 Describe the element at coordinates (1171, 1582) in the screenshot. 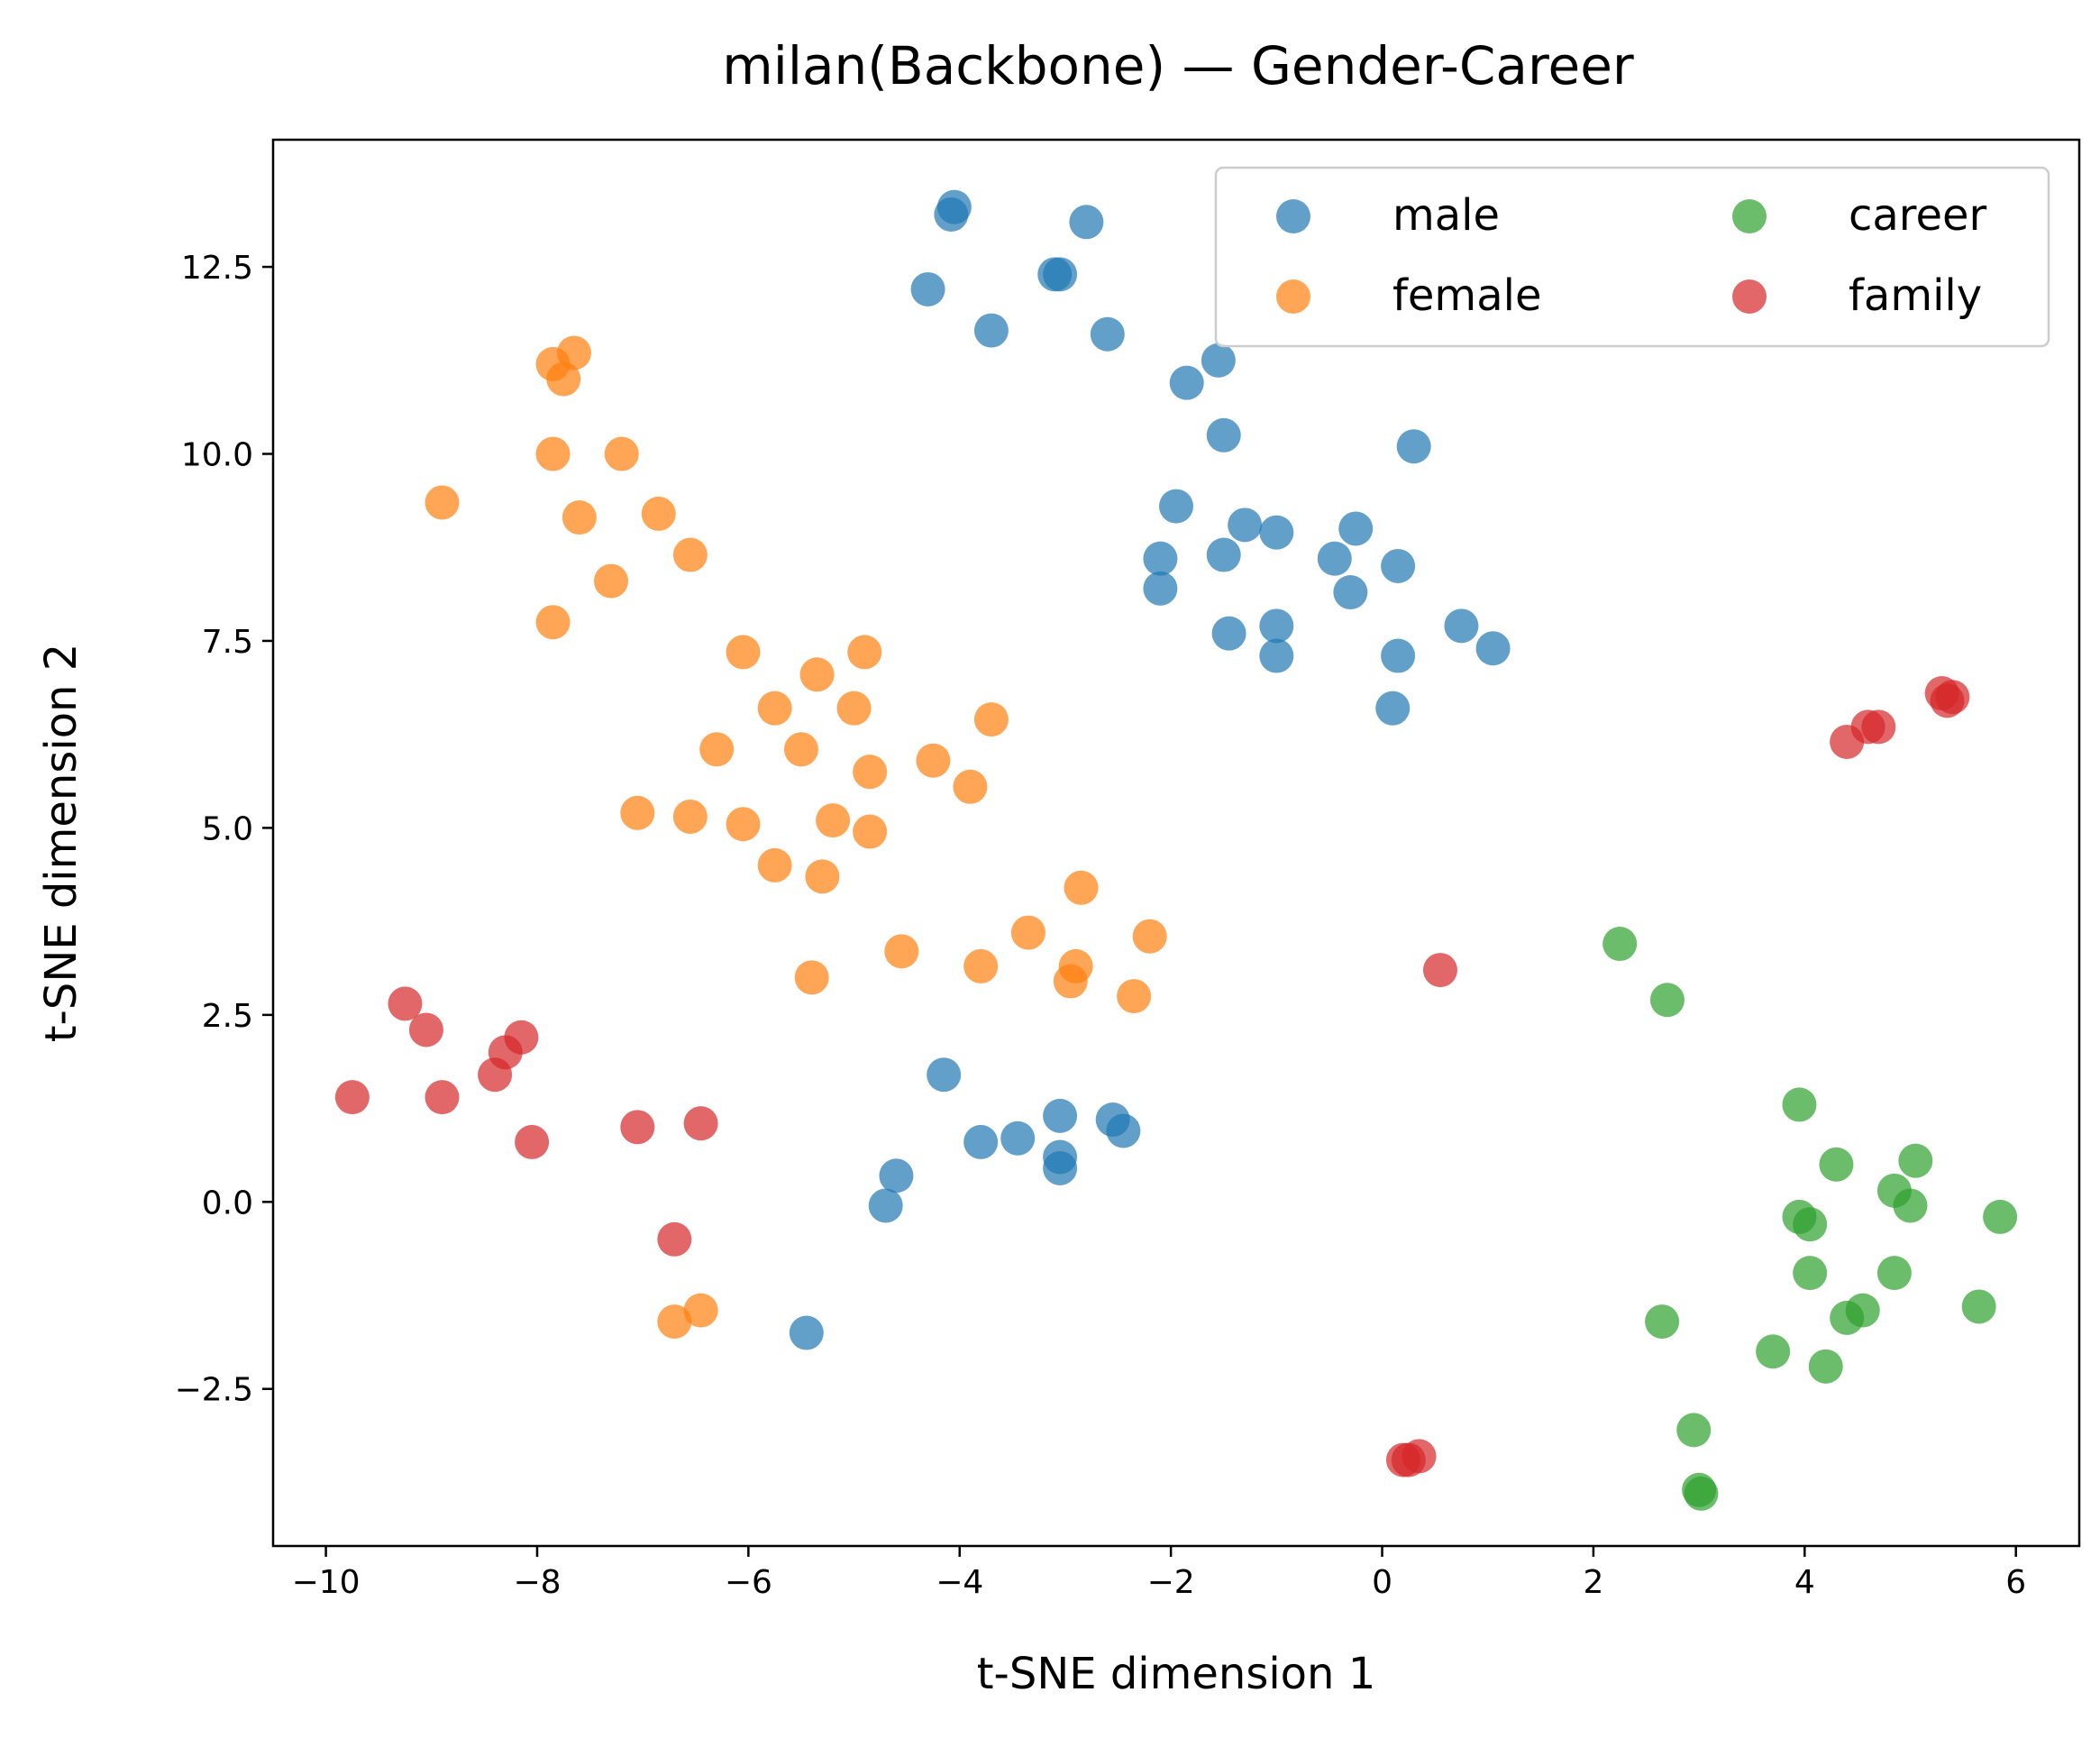

I see `x-tick-label: −2` at that location.